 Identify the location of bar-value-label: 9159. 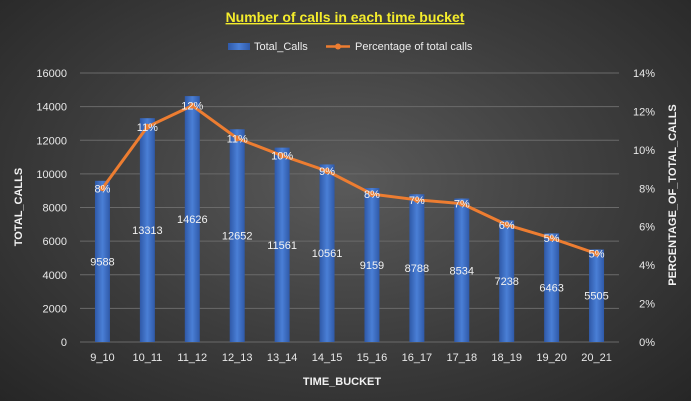
(372, 266).